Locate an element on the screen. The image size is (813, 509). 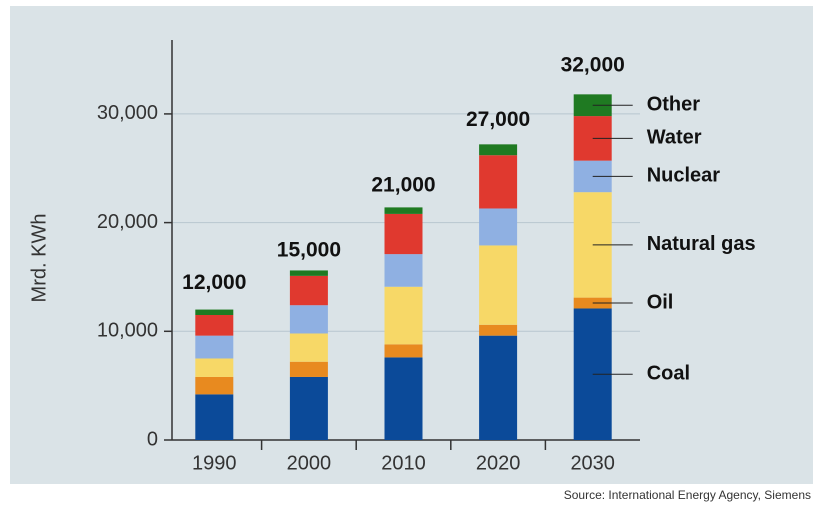
total-label: 27,000 is located at coordinates (498, 119).